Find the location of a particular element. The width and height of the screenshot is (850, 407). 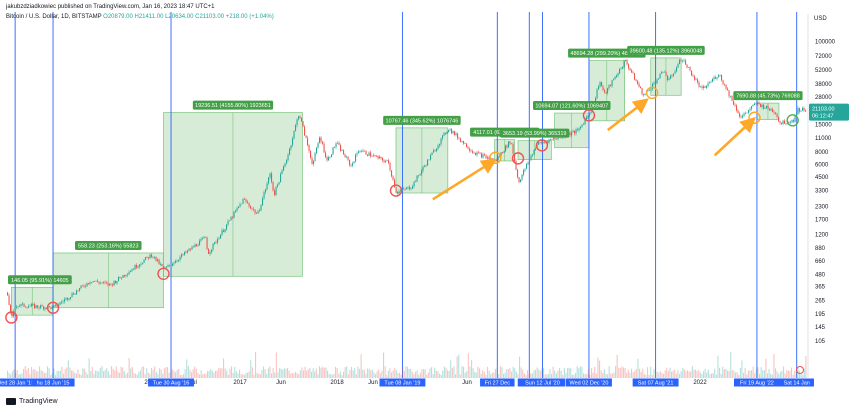

measure-label: 19236.51 (4155.80%) 1923651 is located at coordinates (233, 106).